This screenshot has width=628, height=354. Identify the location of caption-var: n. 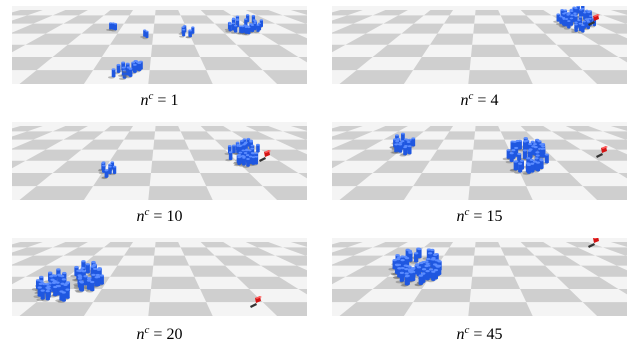
(144, 100).